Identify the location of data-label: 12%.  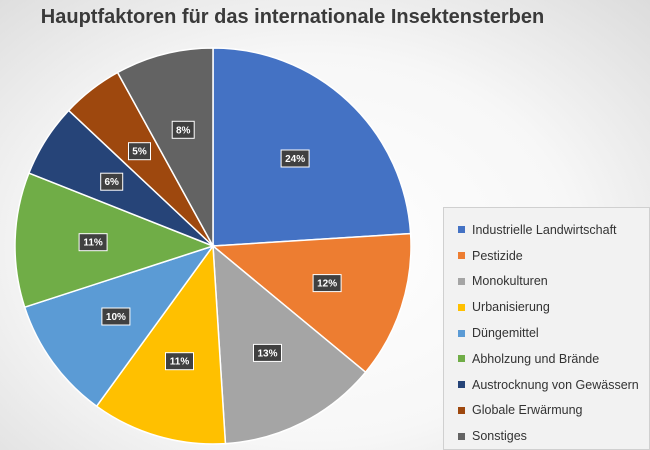
(327, 283).